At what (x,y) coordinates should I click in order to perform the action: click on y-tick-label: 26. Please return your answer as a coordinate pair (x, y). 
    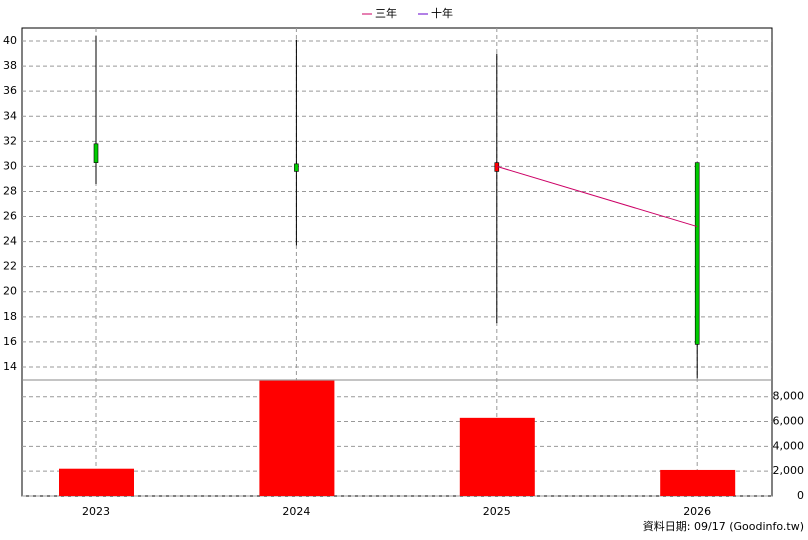
    Looking at the image, I should click on (10, 216).